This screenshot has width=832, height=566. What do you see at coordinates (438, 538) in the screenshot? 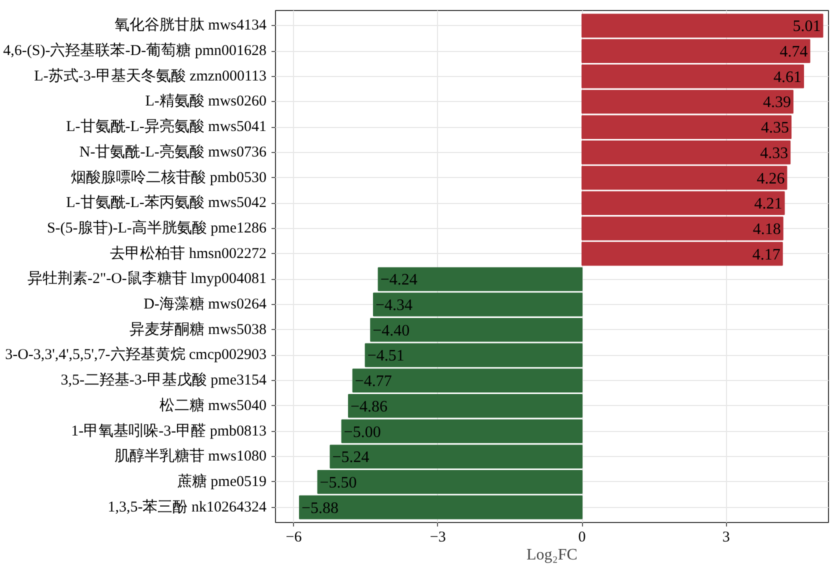
I see `x-tick-label: −3` at bounding box center [438, 538].